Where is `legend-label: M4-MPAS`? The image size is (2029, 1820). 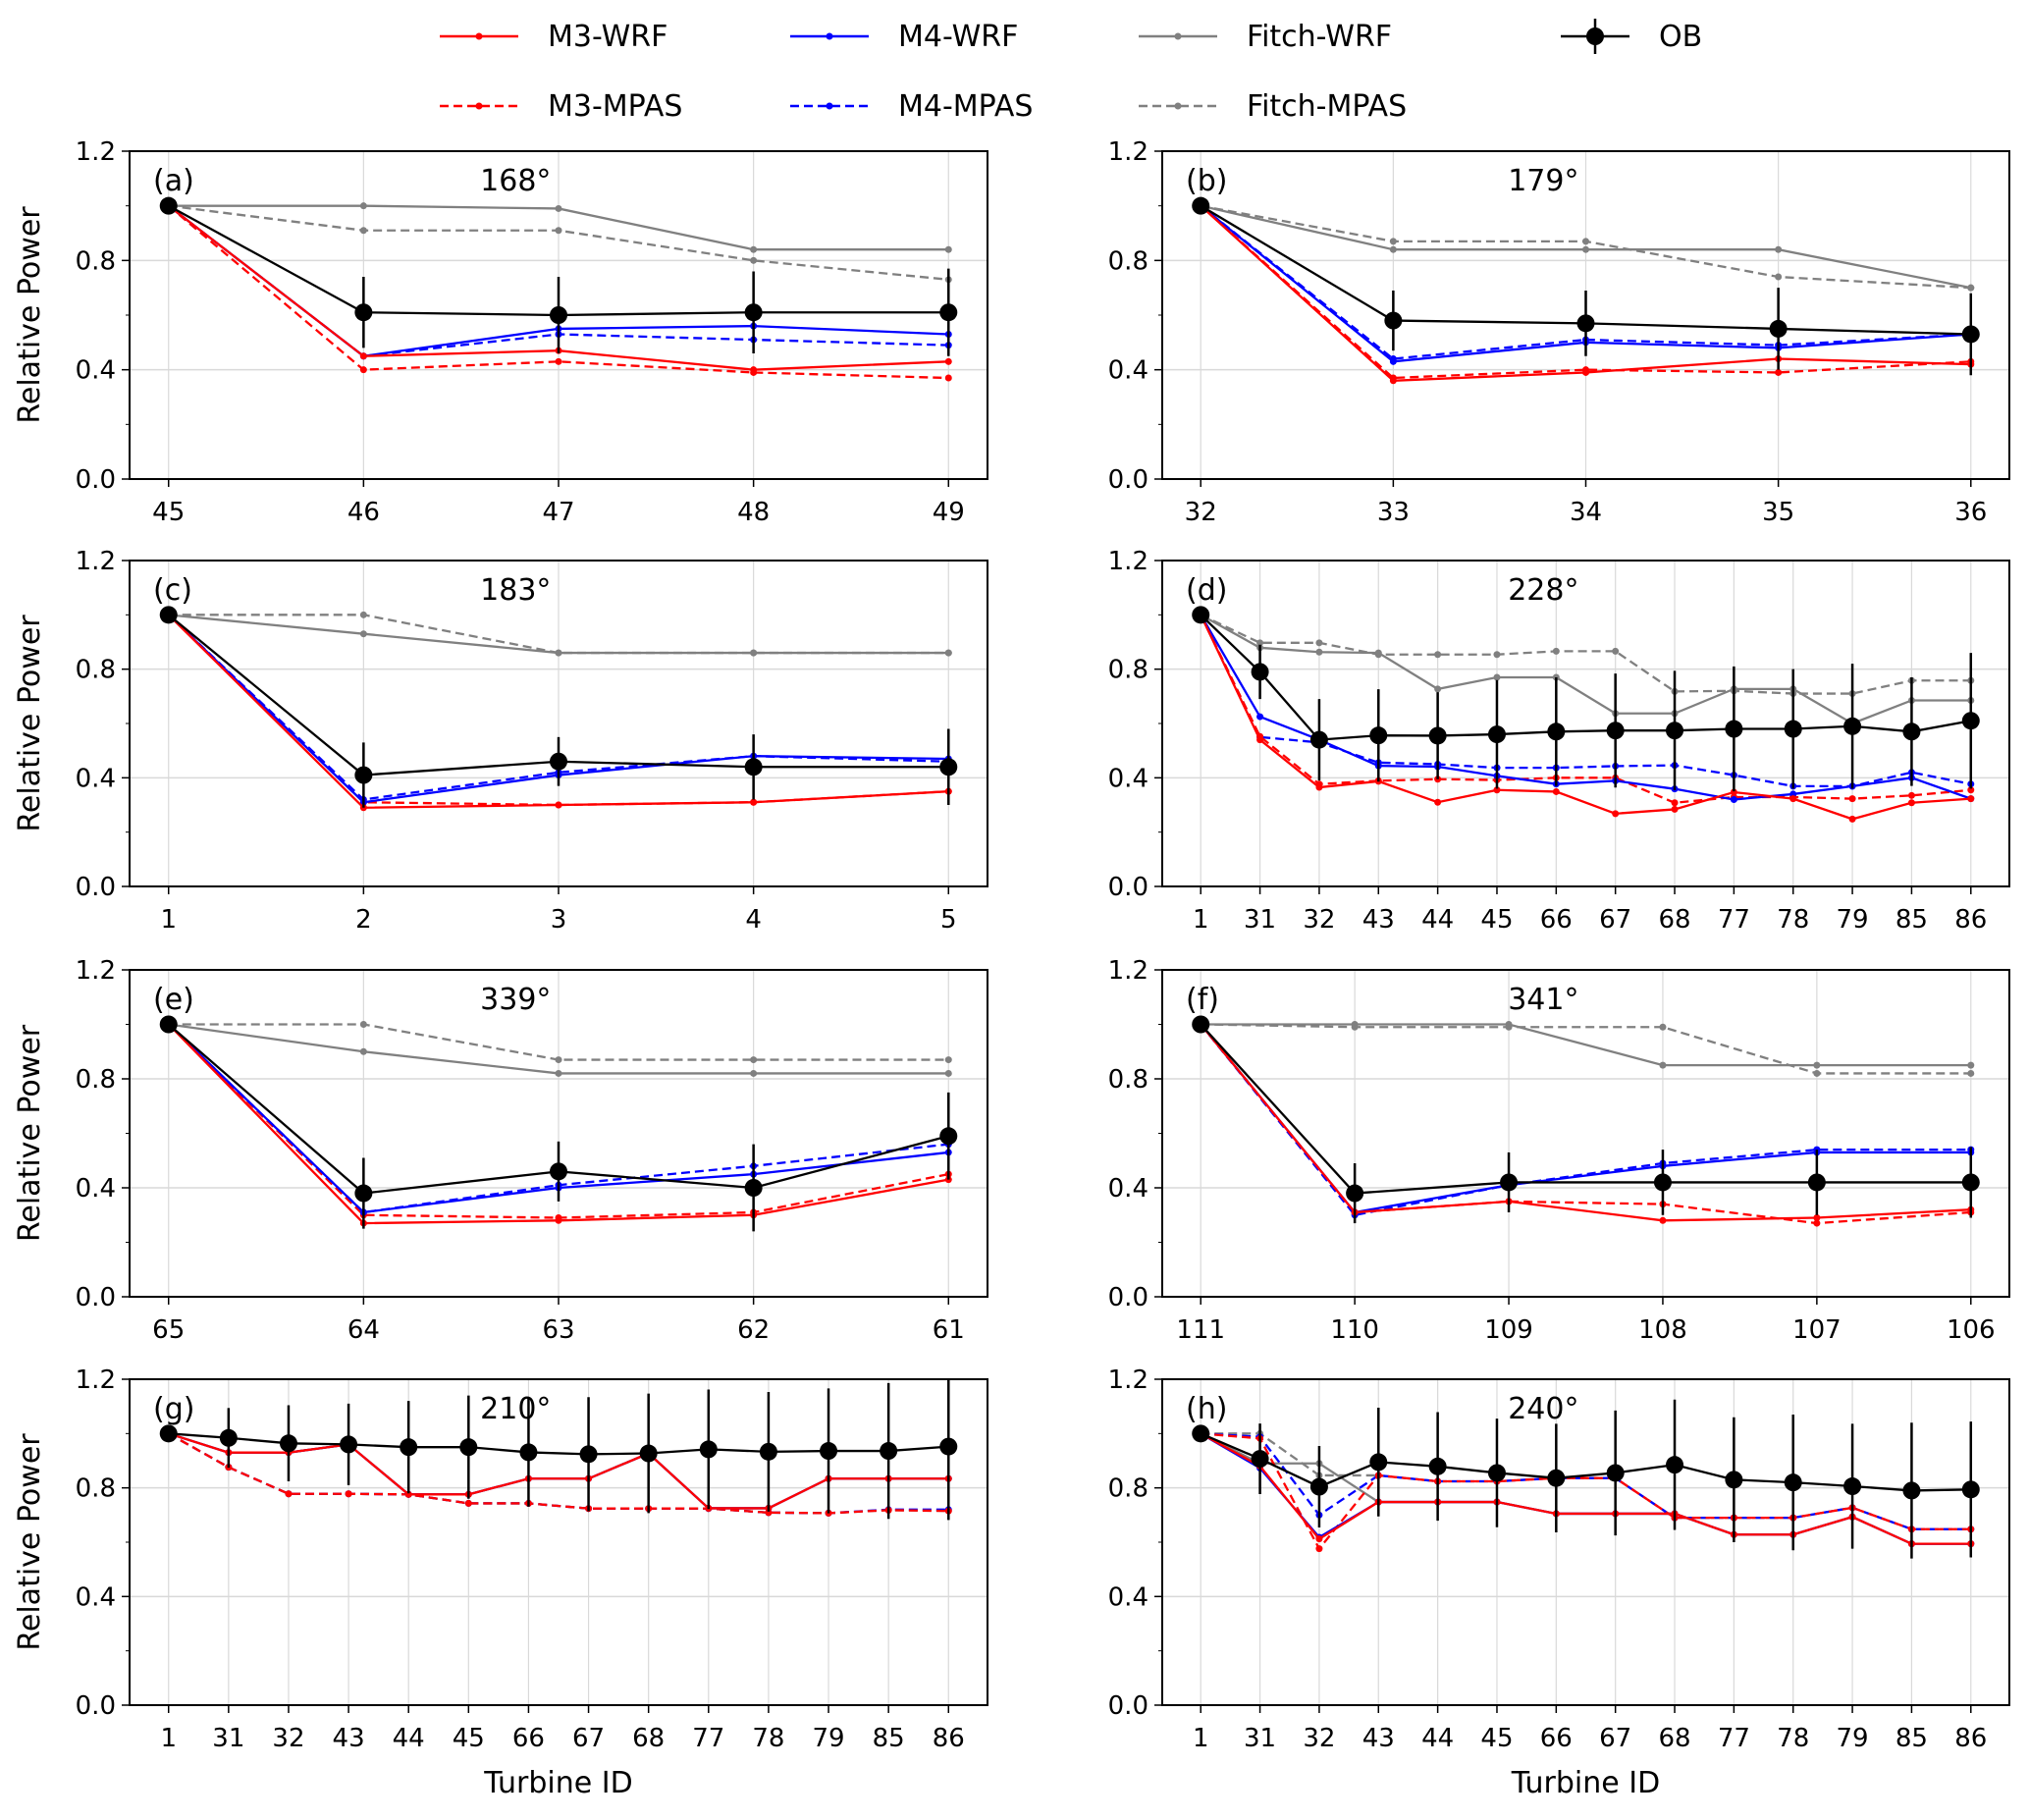 legend-label: M4-MPAS is located at coordinates (965, 106).